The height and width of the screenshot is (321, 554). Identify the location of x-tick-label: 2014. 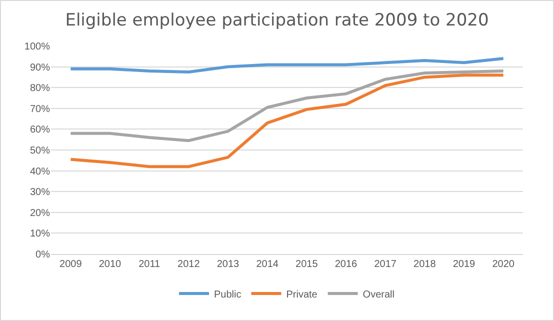
(267, 264).